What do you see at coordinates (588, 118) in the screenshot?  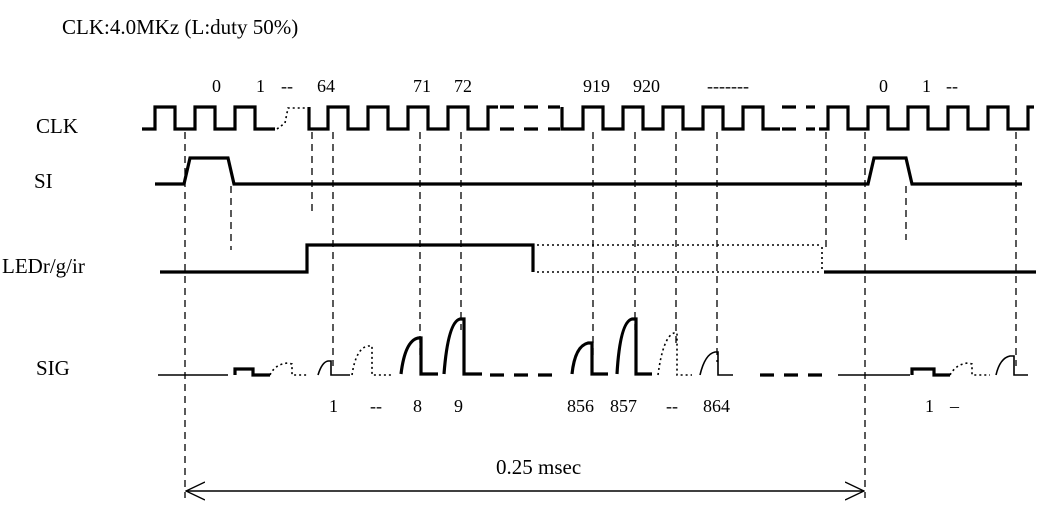 I see `clk-waveform` at bounding box center [588, 118].